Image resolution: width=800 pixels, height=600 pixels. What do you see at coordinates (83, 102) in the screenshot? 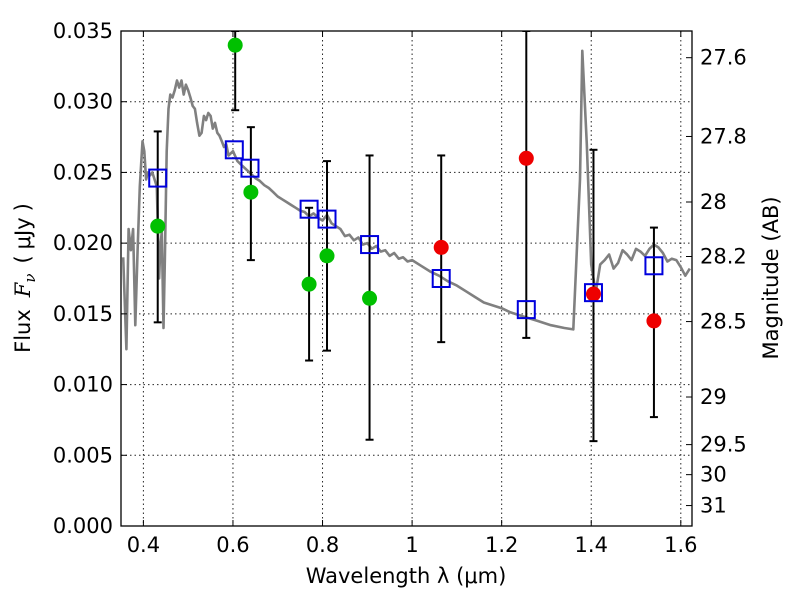
I see `y-tick-label: 0.030` at bounding box center [83, 102].